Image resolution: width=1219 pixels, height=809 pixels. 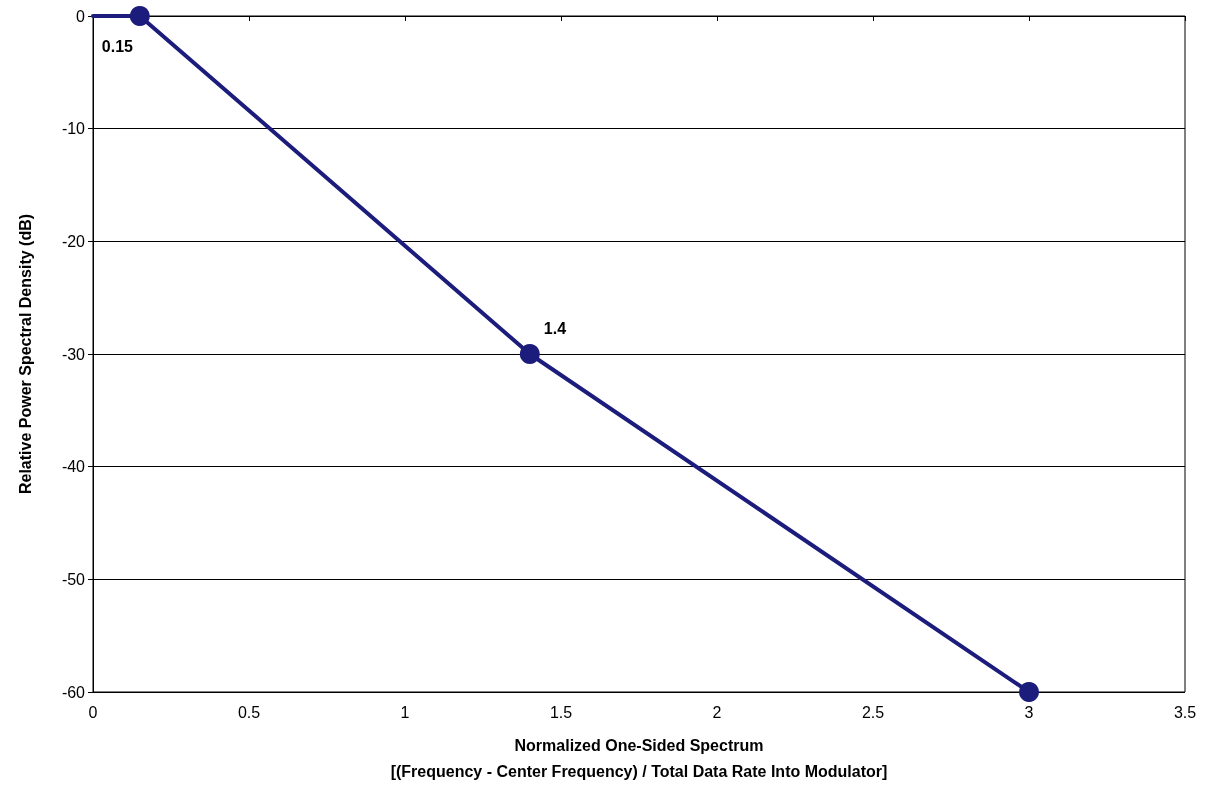 I want to click on annotation: 0.15, so click(x=117, y=46).